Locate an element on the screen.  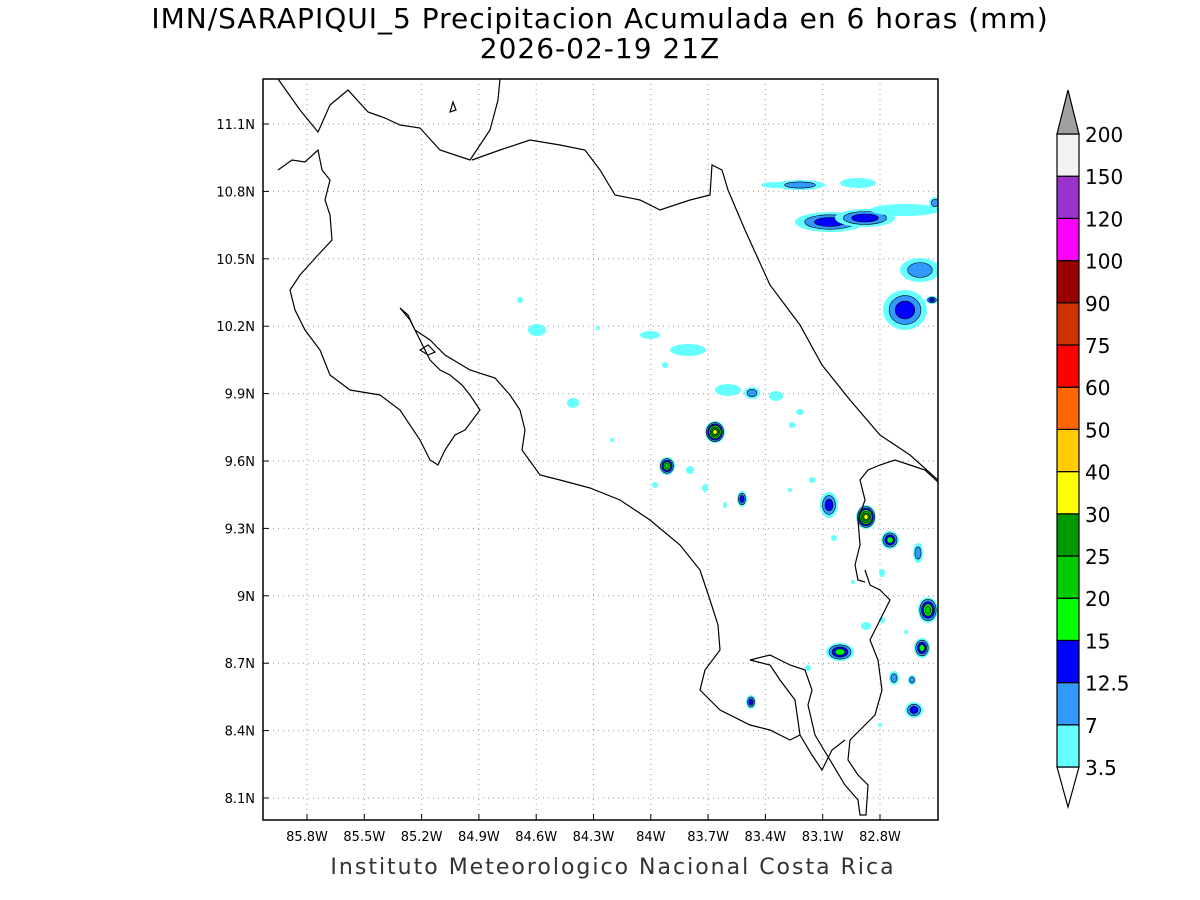
colorbar-level-label: 7 is located at coordinates (1091, 726).